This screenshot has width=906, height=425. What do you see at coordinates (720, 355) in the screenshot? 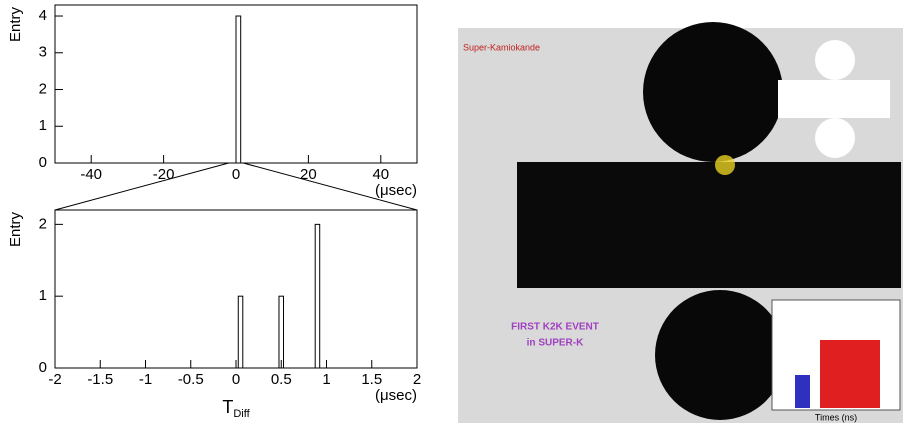
I see `bottom-cap` at bounding box center [720, 355].